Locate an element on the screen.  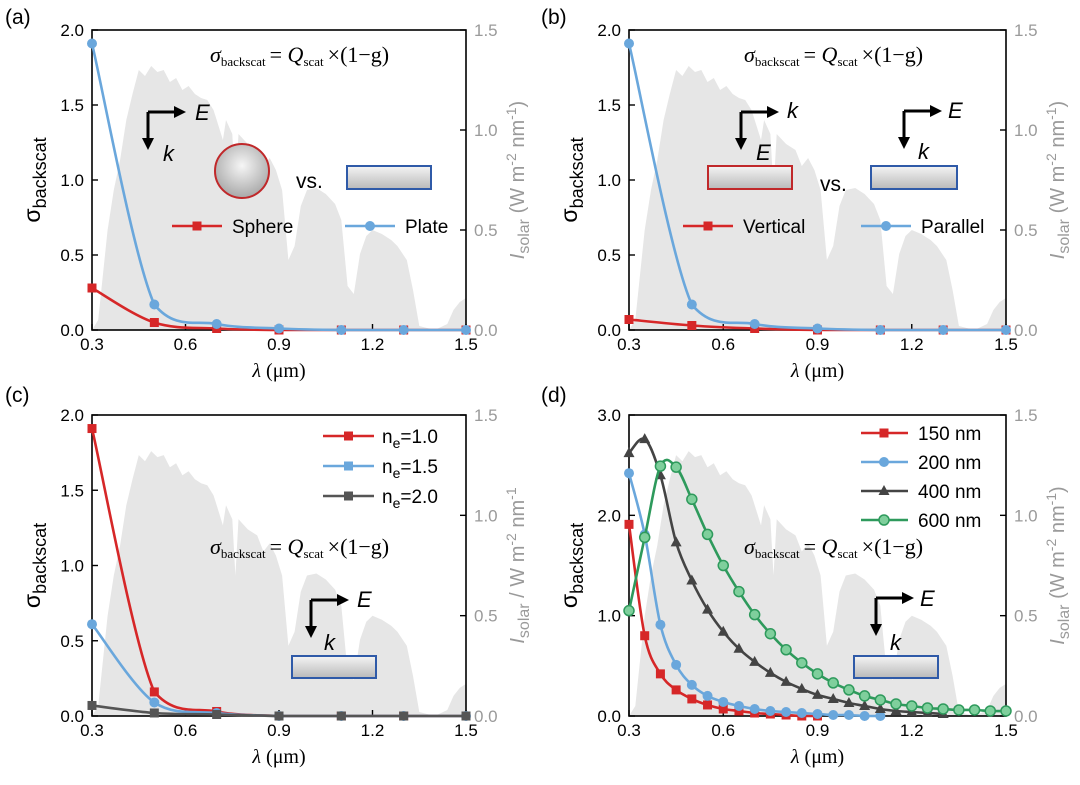
legend-label: Parallel is located at coordinates (952, 227).